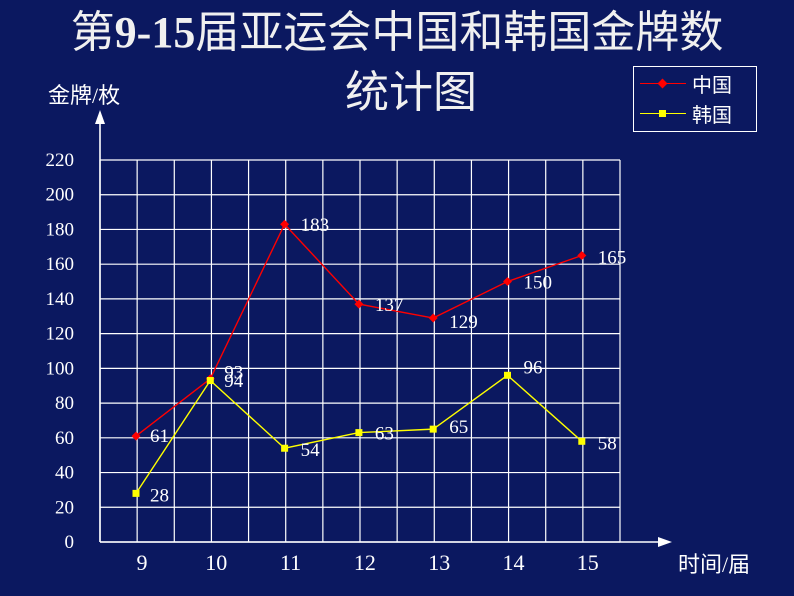  I want to click on y-axis-arrow-icon, so click(100, 117).